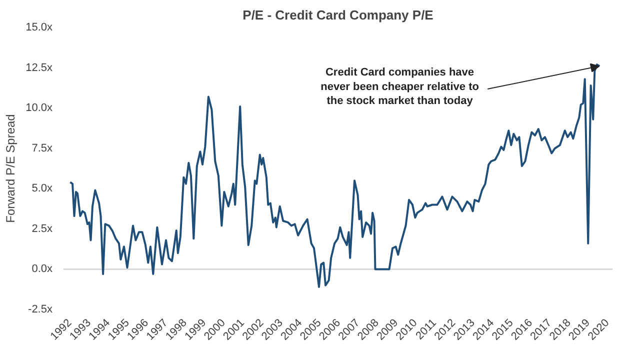  What do you see at coordinates (39, 68) in the screenshot?
I see `y-tick-label: 12.5x` at bounding box center [39, 68].